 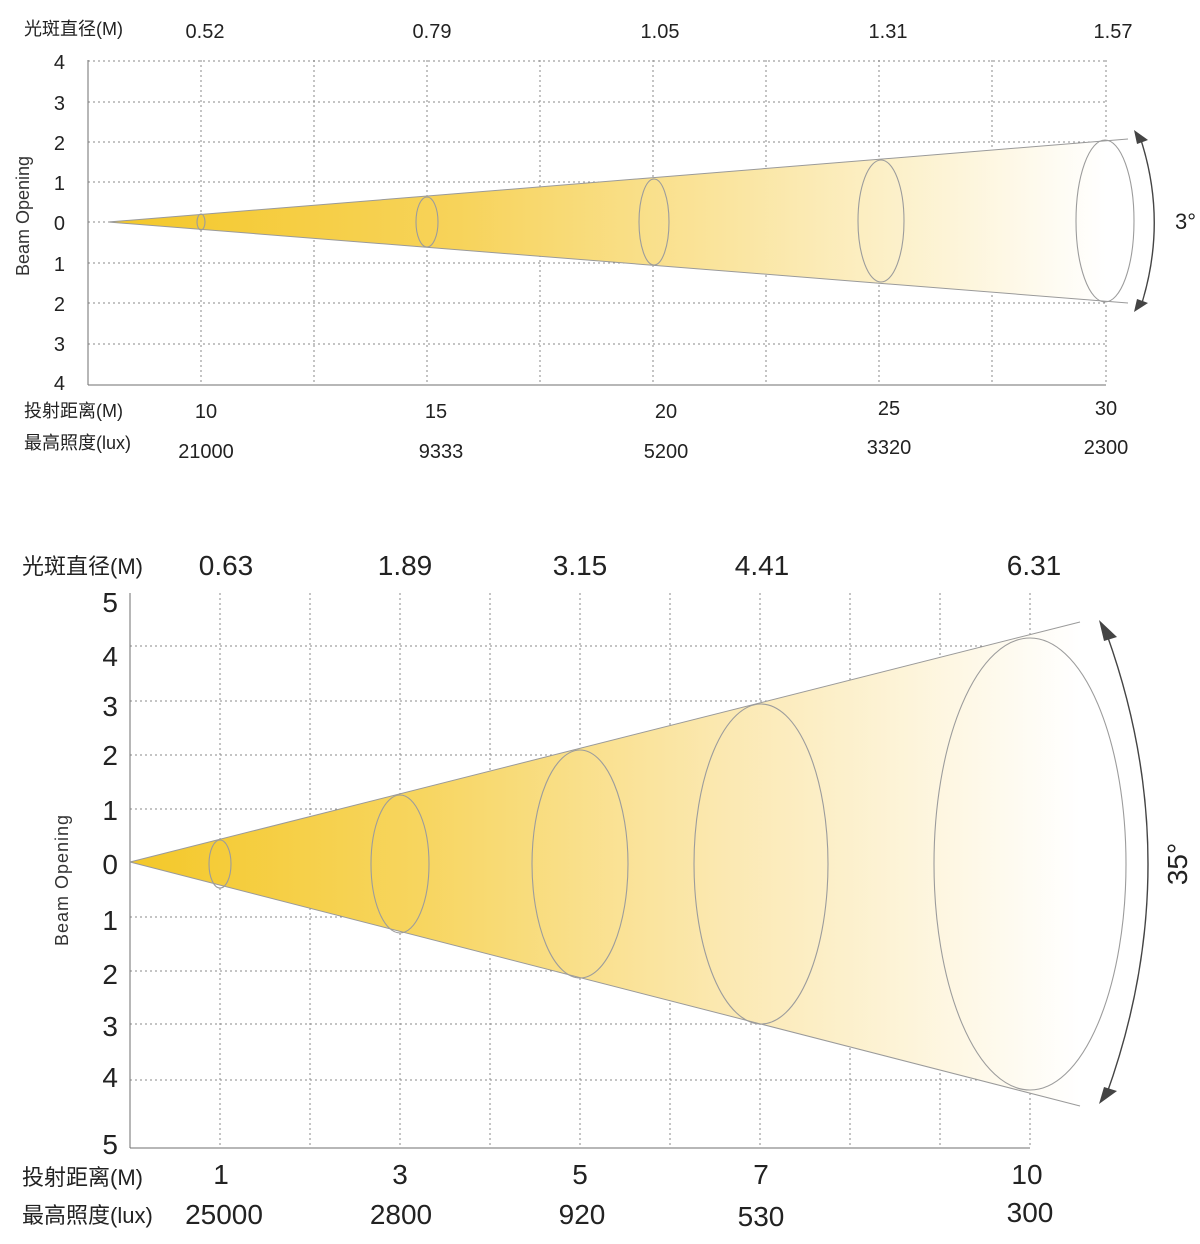 I want to click on top-y-tick-4: 1, so click(x=59, y=184).